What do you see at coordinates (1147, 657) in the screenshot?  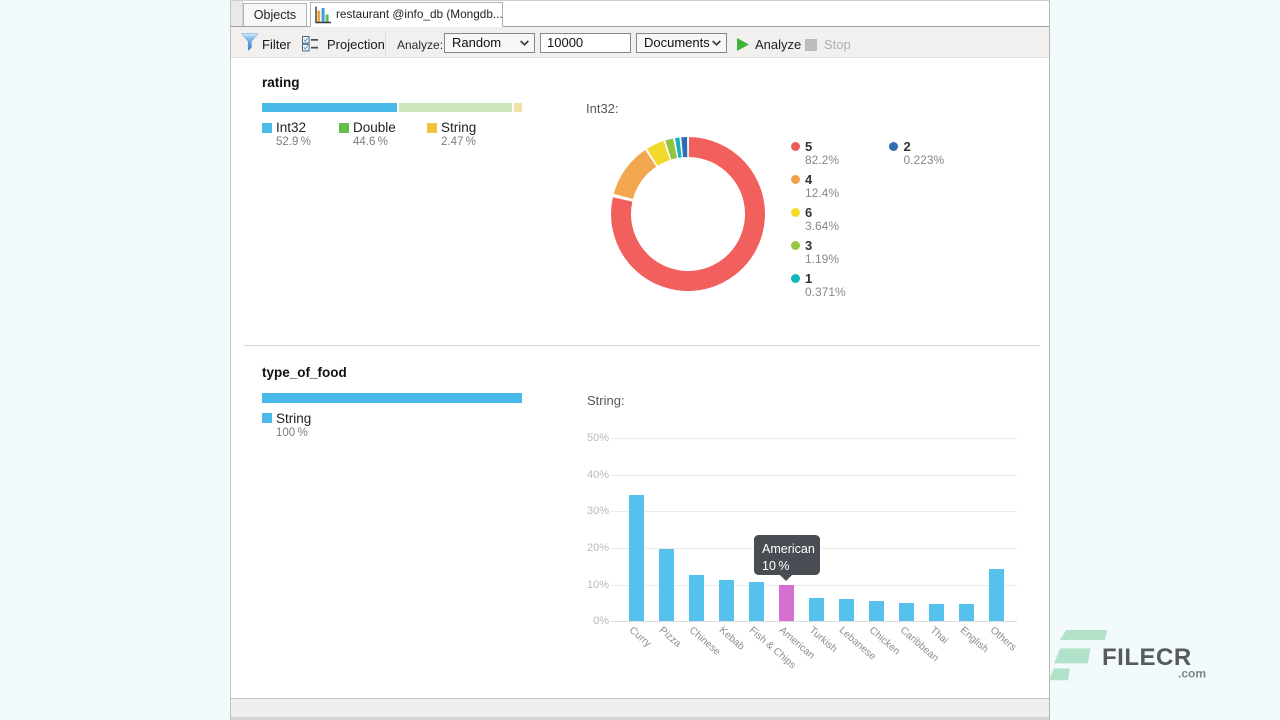 I see `svg-text: FILECR` at bounding box center [1147, 657].